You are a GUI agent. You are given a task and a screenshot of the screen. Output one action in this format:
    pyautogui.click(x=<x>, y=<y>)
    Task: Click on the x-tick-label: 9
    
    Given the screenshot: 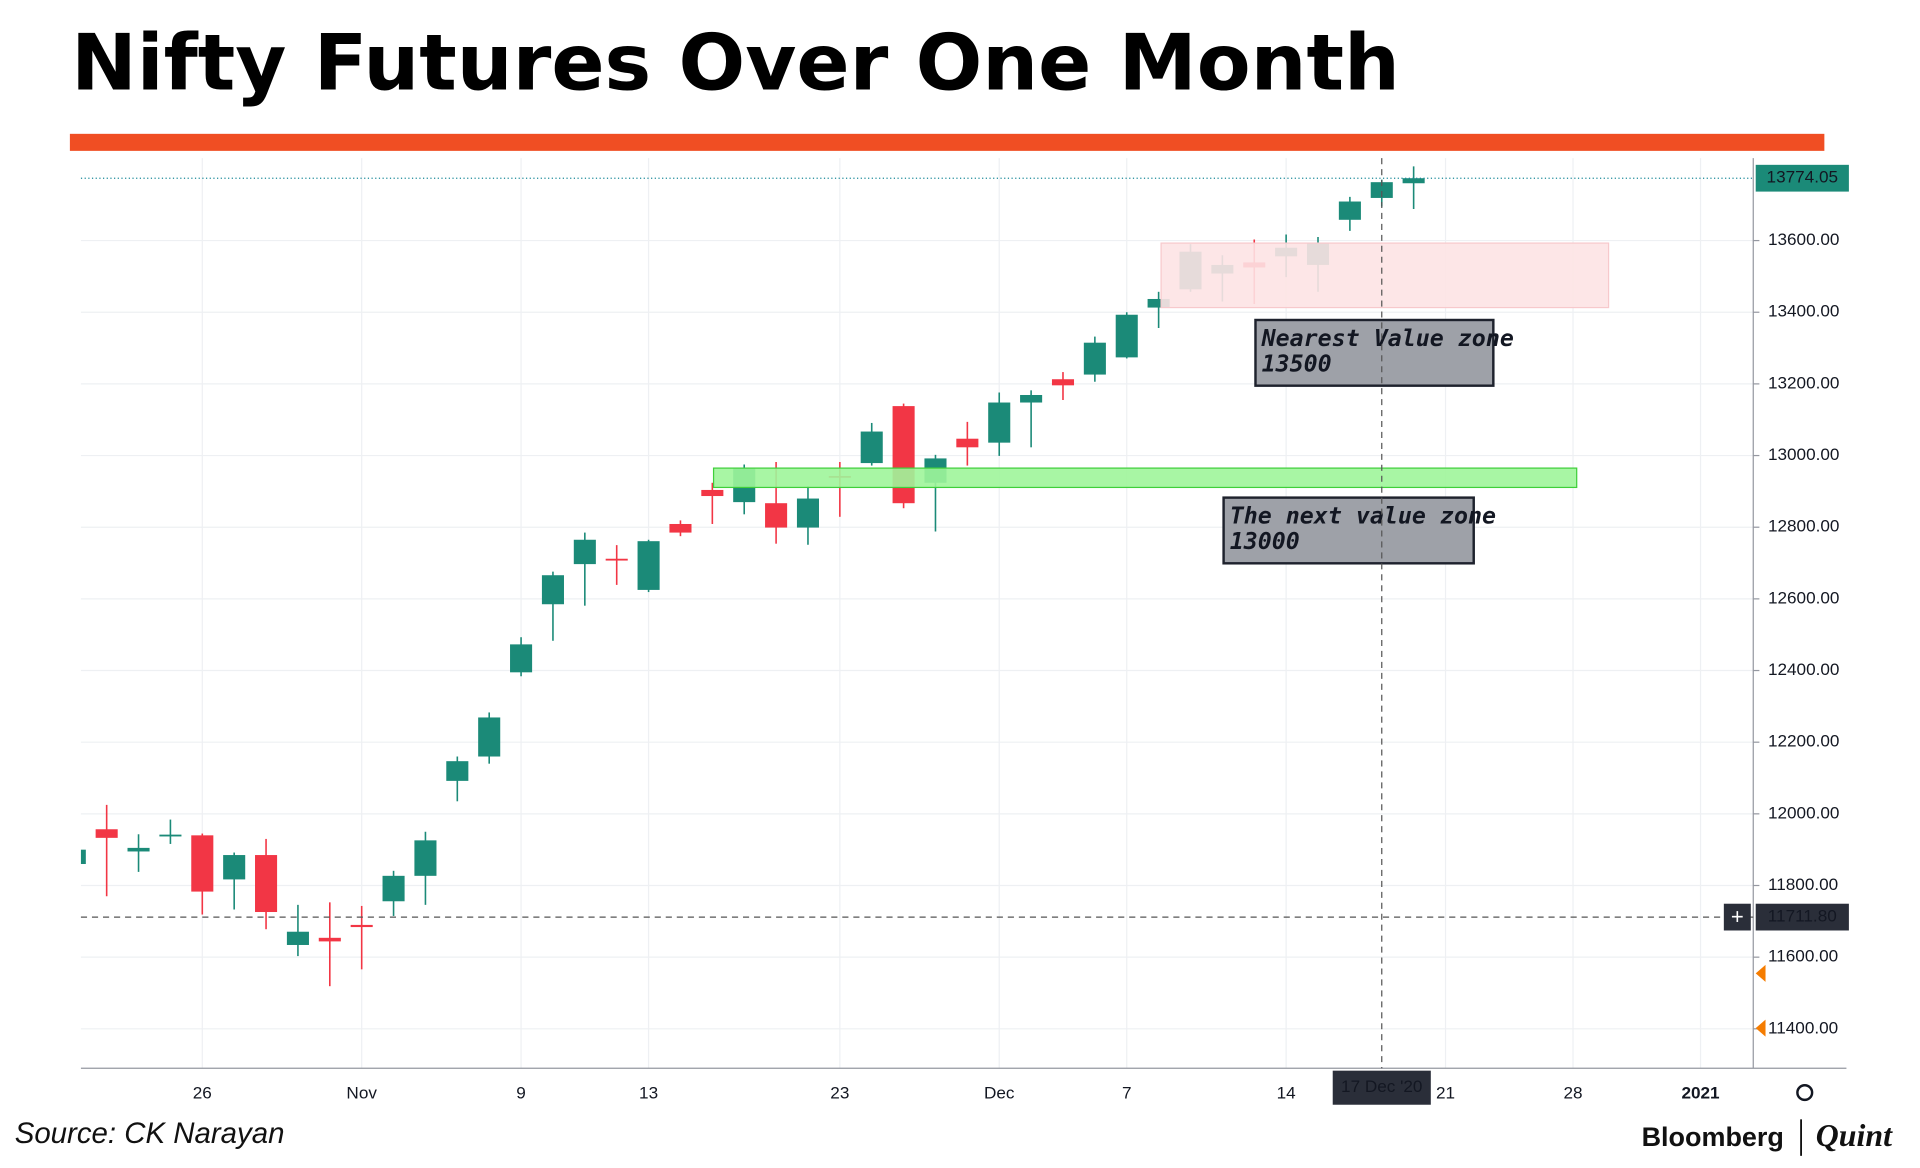 What is the action you would take?
    pyautogui.click(x=521, y=1092)
    